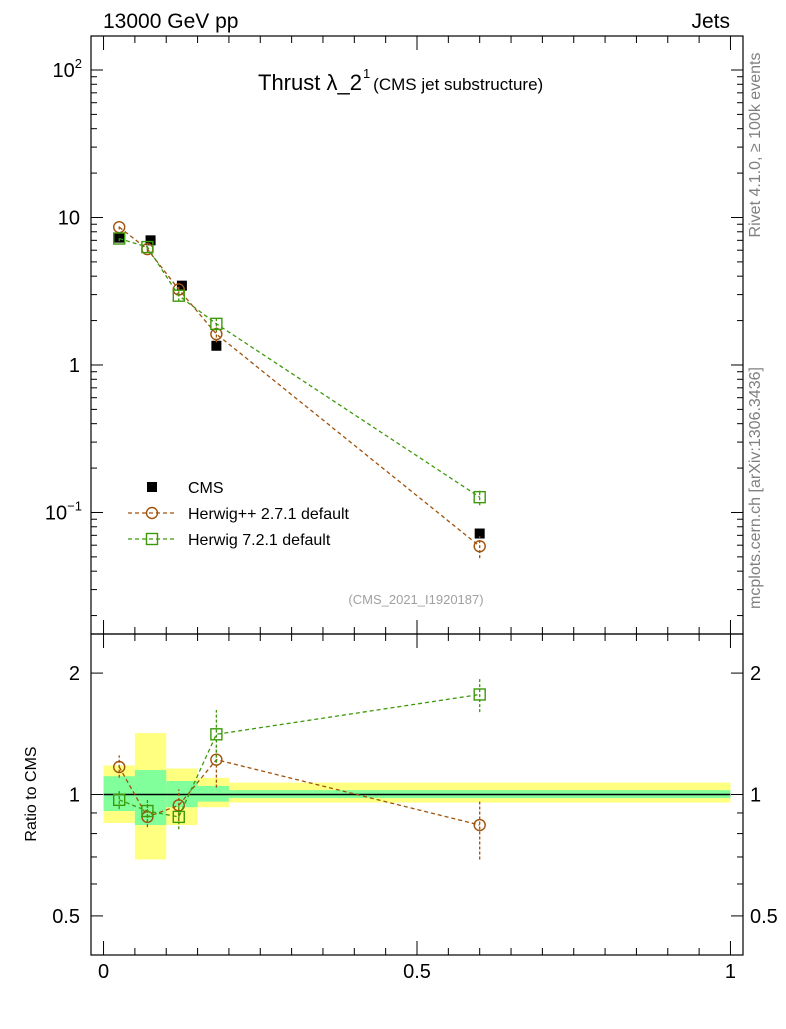 This screenshot has height=1029, width=786. I want to click on ratio-line-herwigpp, so click(299, 792).